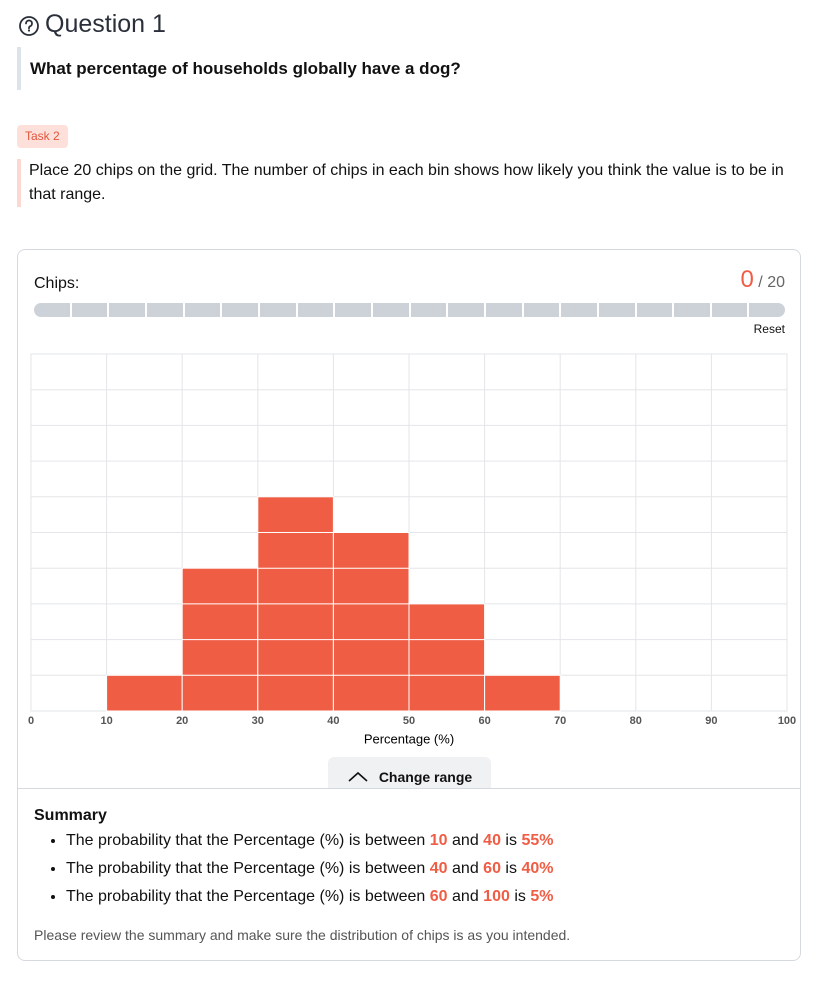  Describe the element at coordinates (776, 282) in the screenshot. I see `chips-total: 20` at that location.